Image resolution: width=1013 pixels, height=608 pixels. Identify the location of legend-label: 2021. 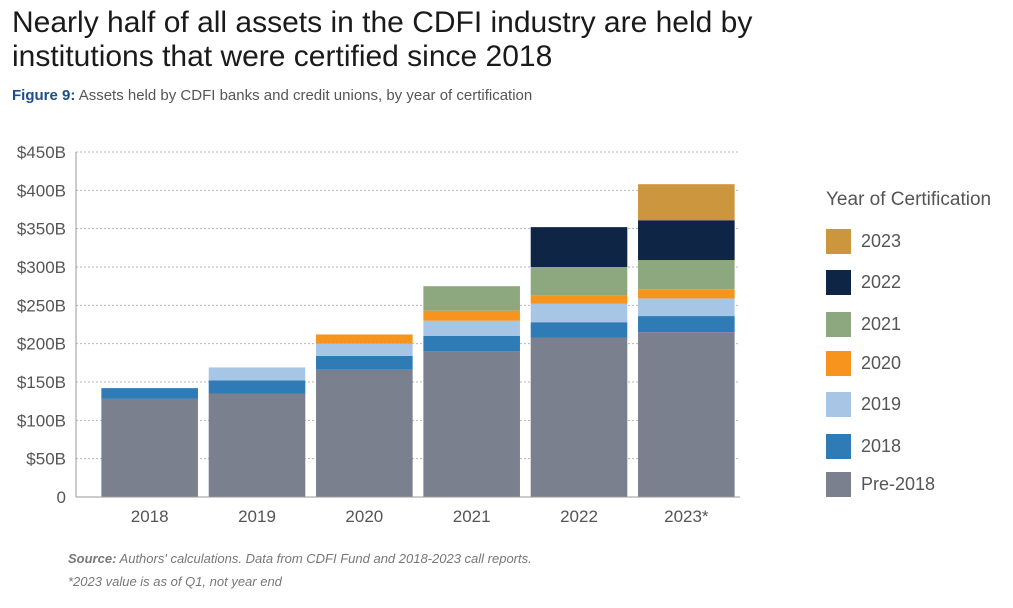
(881, 323).